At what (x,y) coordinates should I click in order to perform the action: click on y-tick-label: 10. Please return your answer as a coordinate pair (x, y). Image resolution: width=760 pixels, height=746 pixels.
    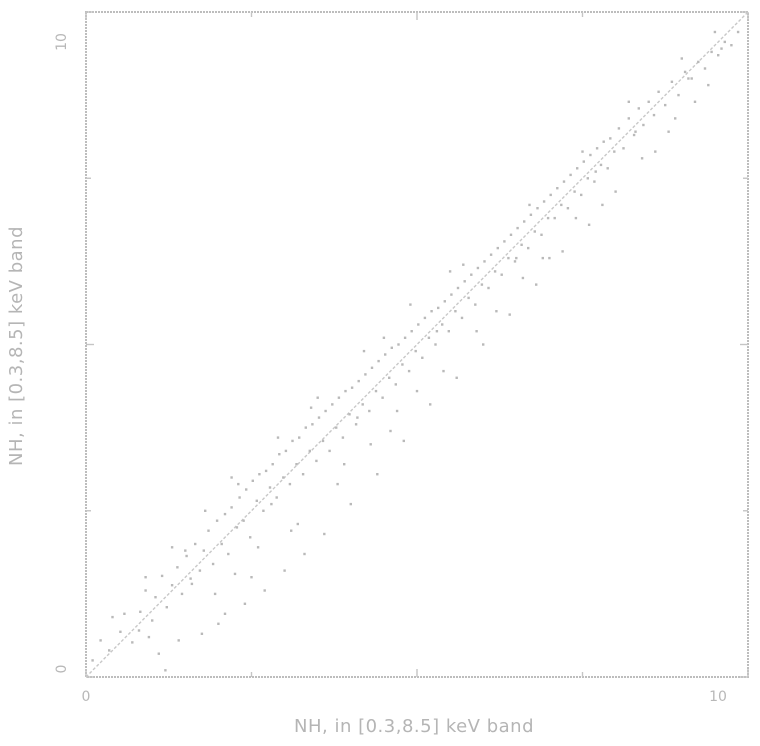
    Looking at the image, I should click on (62, 42).